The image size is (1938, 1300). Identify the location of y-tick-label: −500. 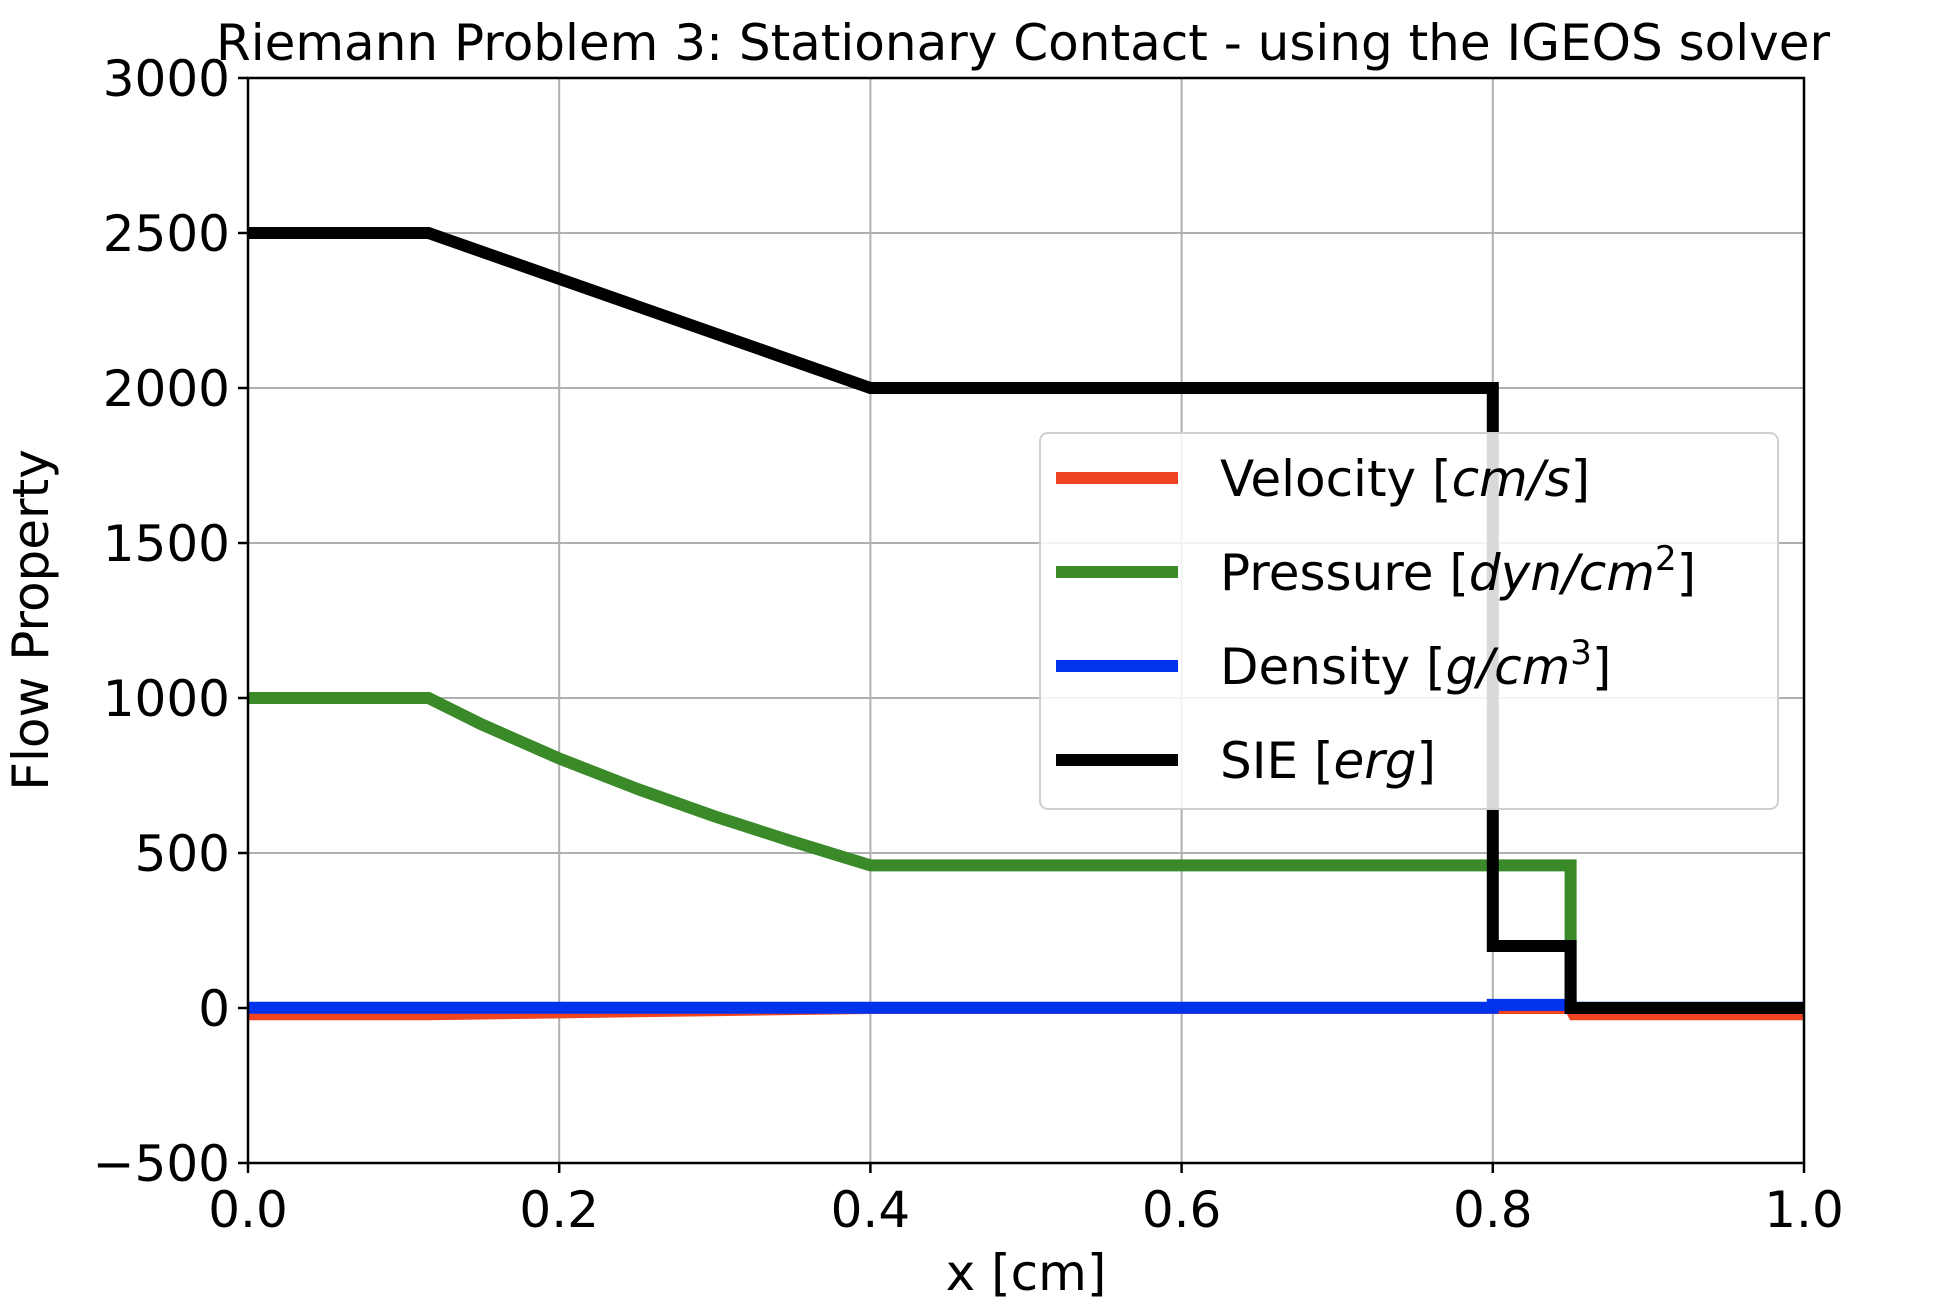
(161, 1164).